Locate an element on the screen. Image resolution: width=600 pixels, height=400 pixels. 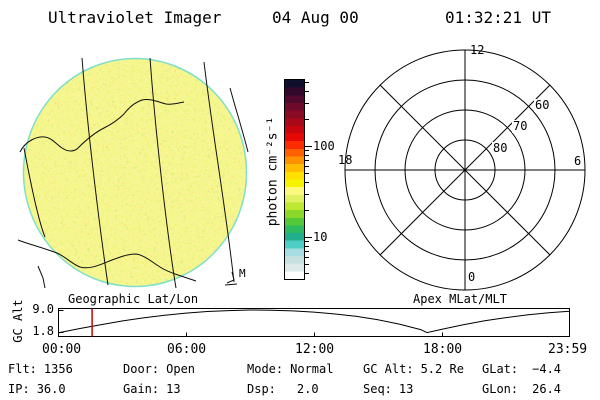
status-ip: IP: 36.0 is located at coordinates (37, 389).